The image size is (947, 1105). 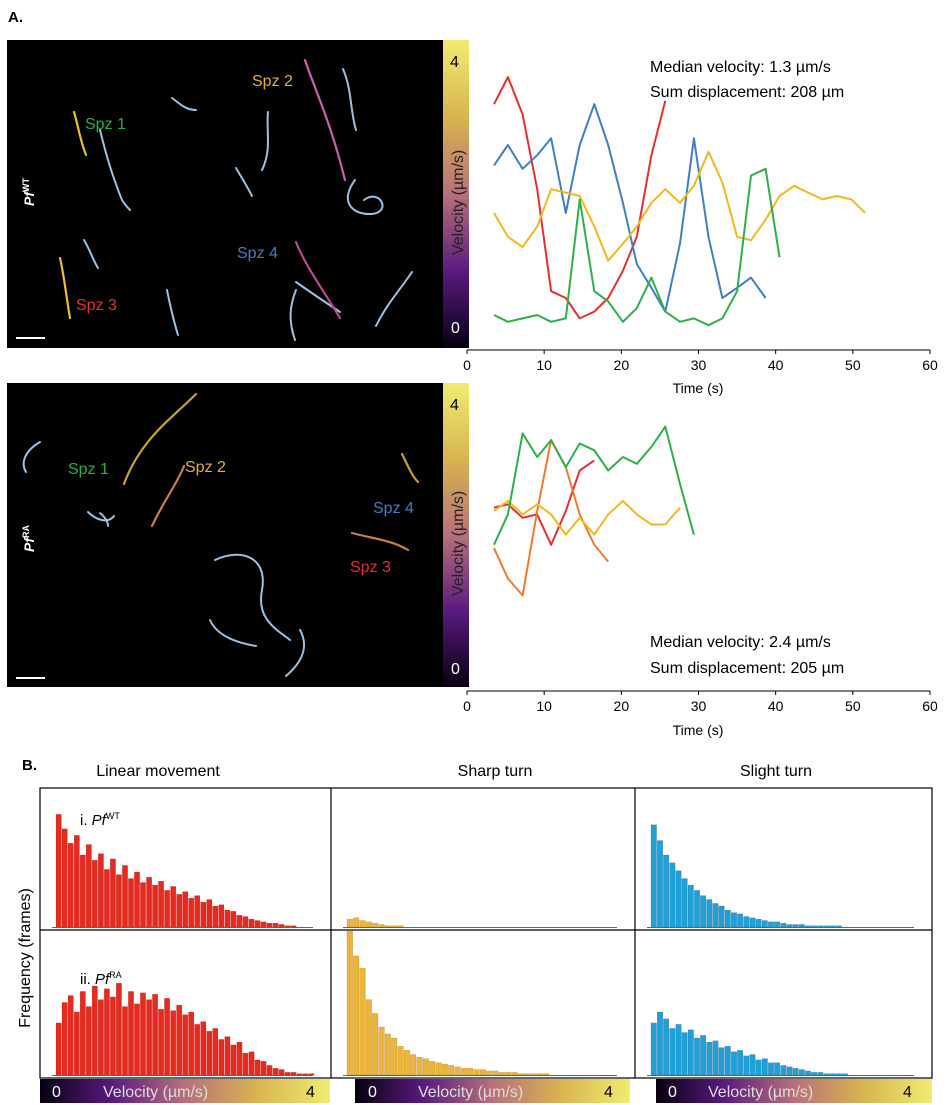 I want to click on x-tick-label: 50, so click(x=853, y=365).